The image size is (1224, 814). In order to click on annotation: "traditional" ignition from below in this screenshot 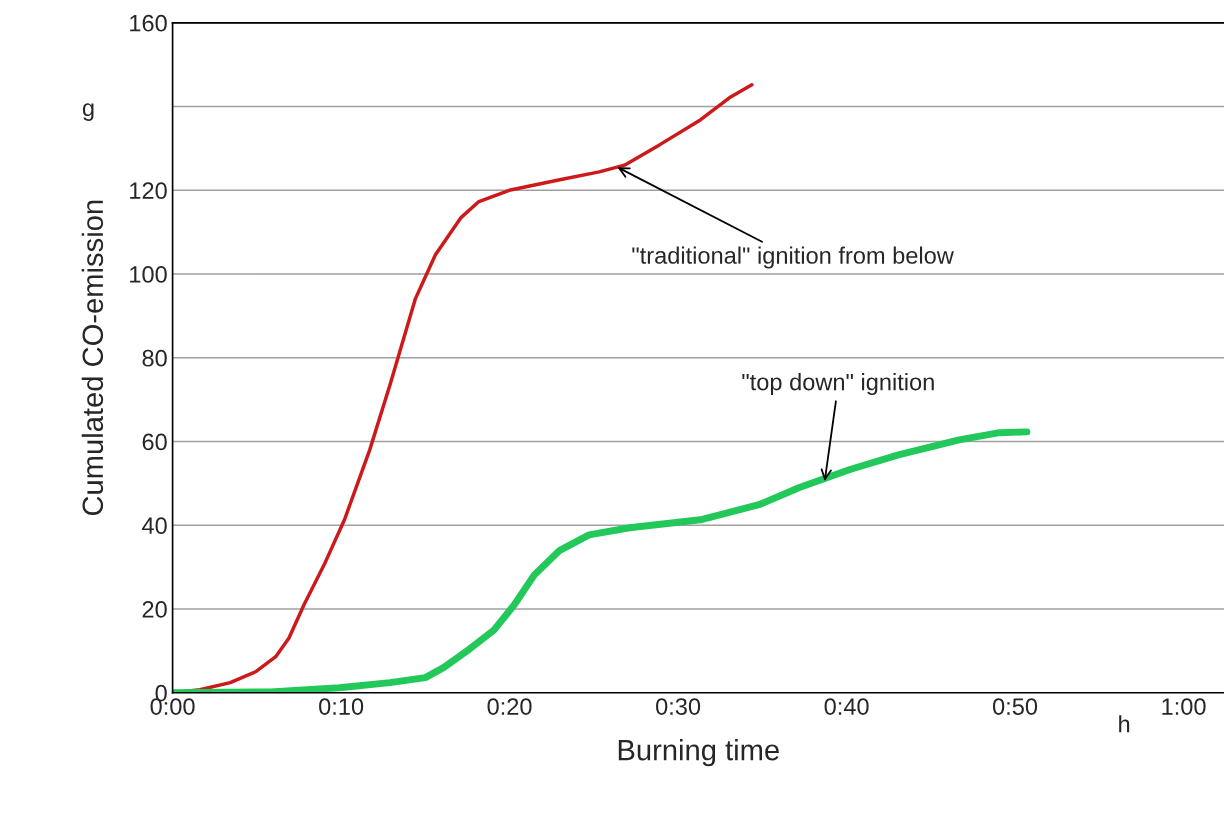, I will do `click(793, 257)`.